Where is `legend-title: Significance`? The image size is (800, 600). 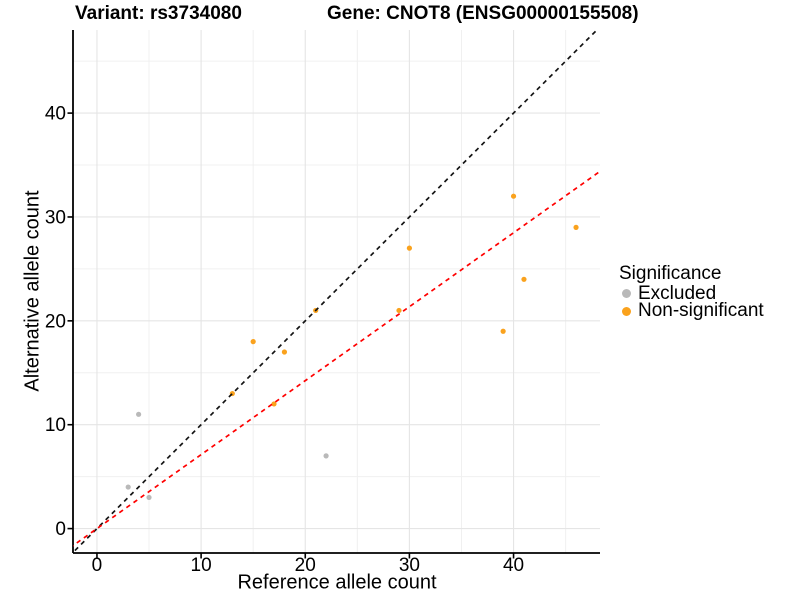 legend-title: Significance is located at coordinates (670, 273).